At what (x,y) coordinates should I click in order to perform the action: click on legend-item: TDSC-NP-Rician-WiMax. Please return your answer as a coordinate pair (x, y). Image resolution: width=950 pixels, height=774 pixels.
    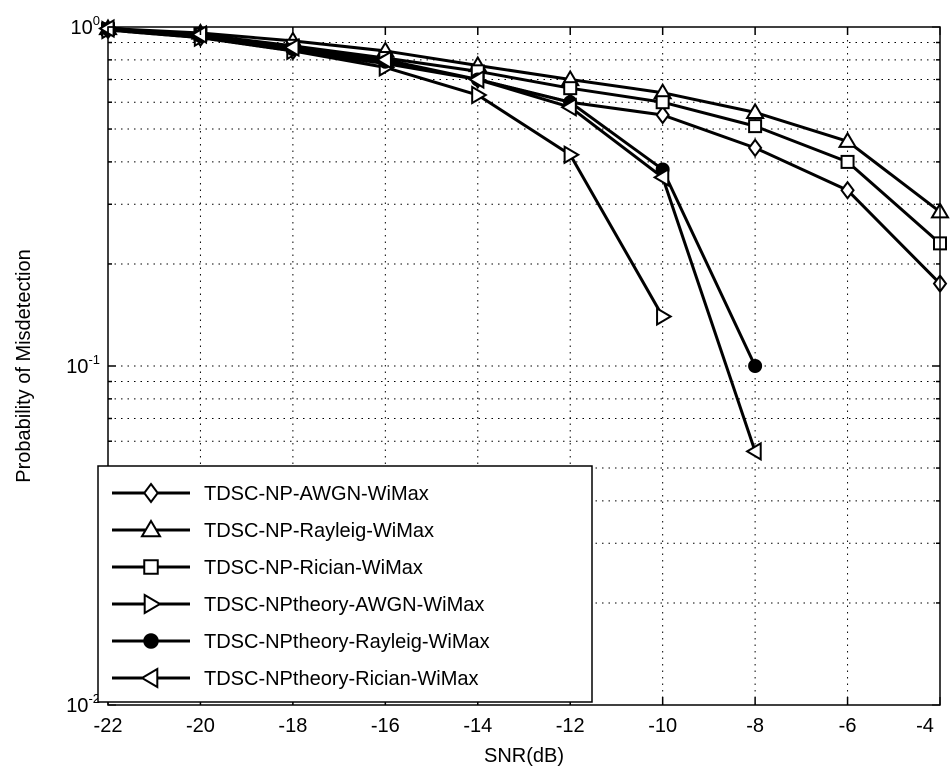
    Looking at the image, I should click on (267, 568).